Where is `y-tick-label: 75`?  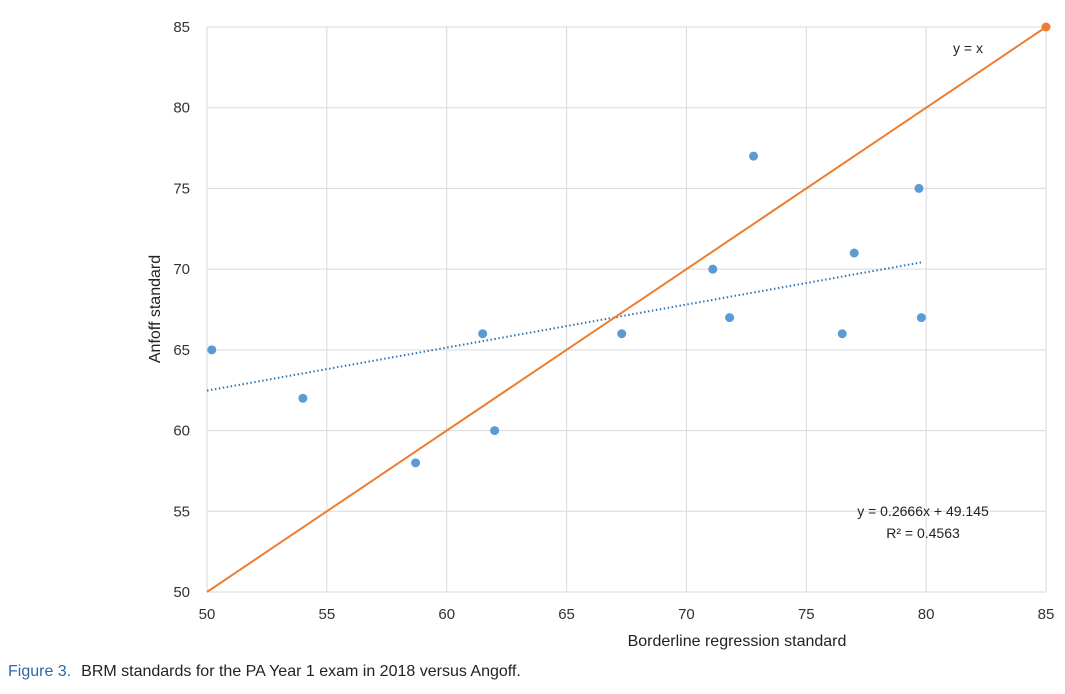
y-tick-label: 75 is located at coordinates (181, 188).